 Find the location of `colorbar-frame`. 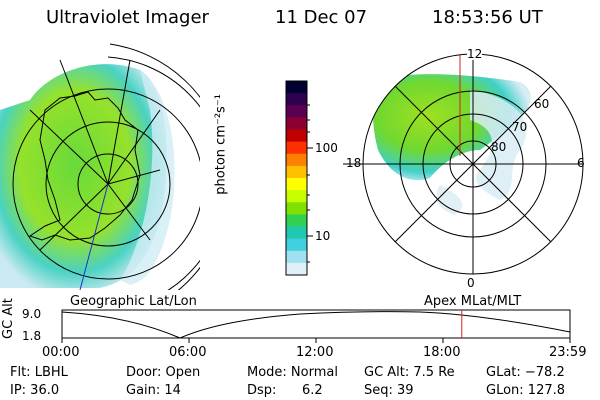

colorbar-frame is located at coordinates (296, 178).